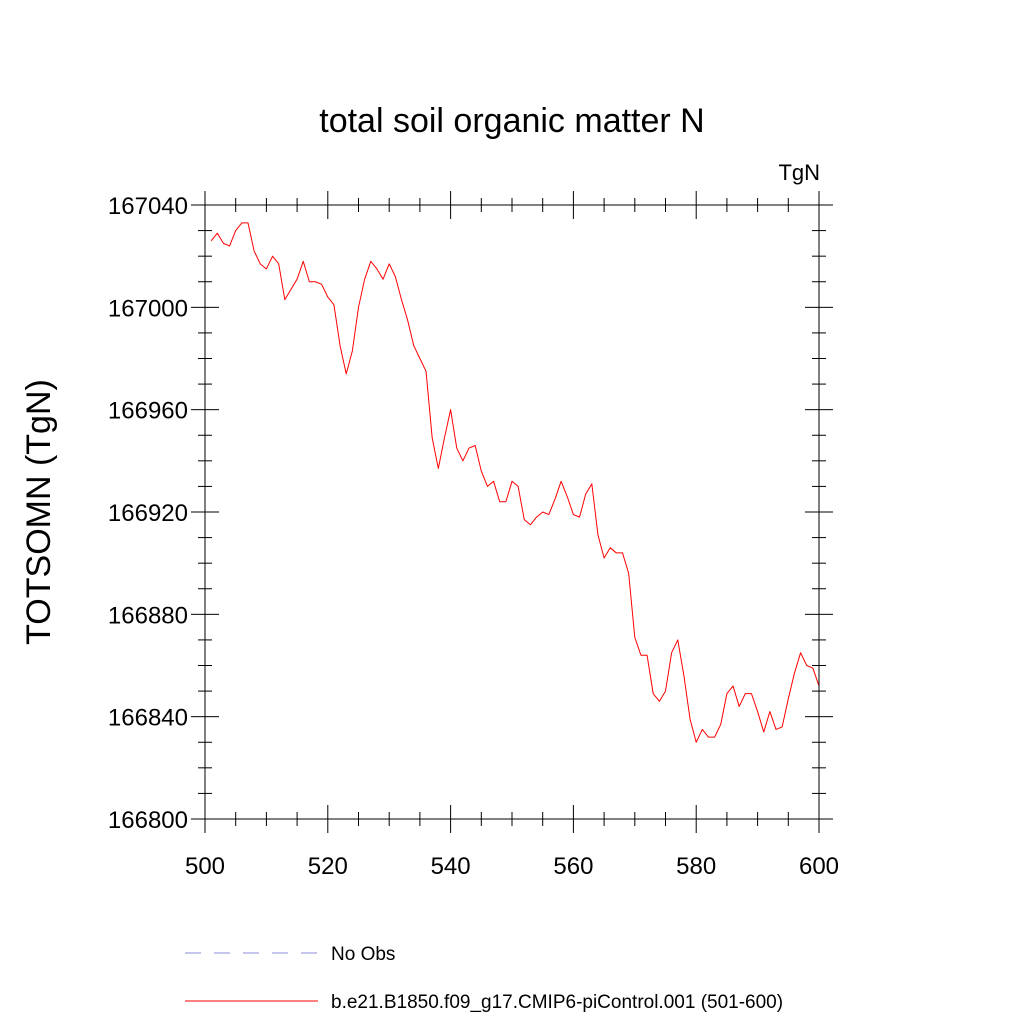 The width and height of the screenshot is (1024, 1024). I want to click on y-tick-label: 166920, so click(148, 513).